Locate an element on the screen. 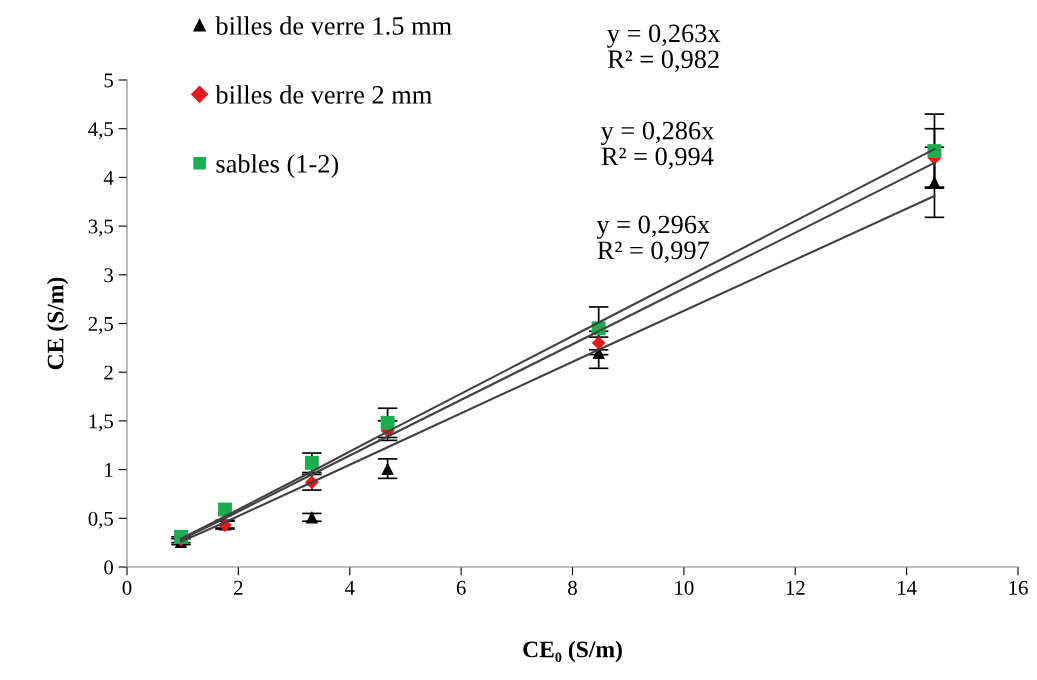 Image resolution: width=1037 pixels, height=680 pixels. y-tick-label: 4,5 is located at coordinates (100, 131).